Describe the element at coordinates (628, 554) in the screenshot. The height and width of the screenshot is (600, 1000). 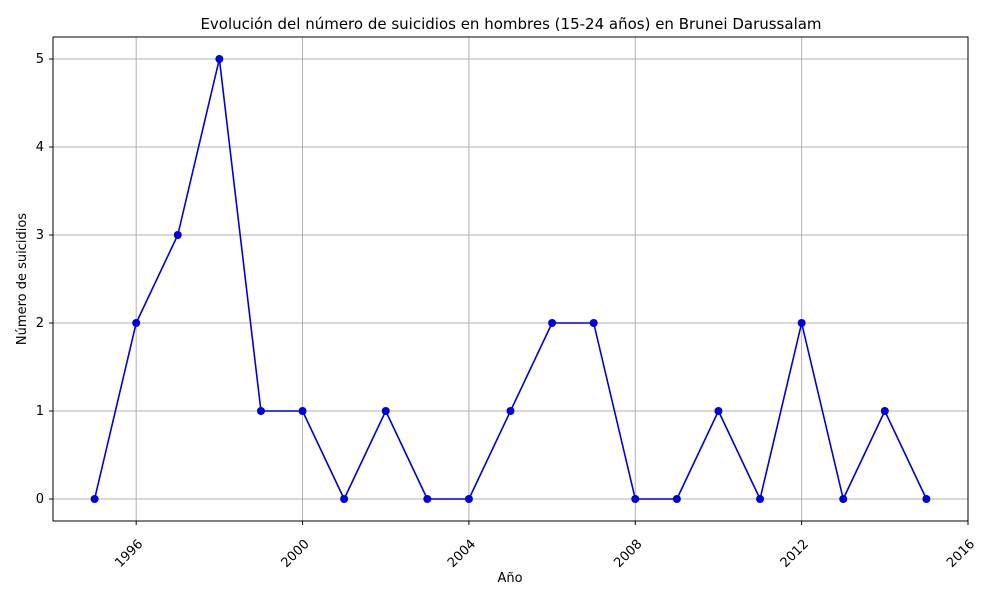
I see `x-tick-label: 2008` at that location.